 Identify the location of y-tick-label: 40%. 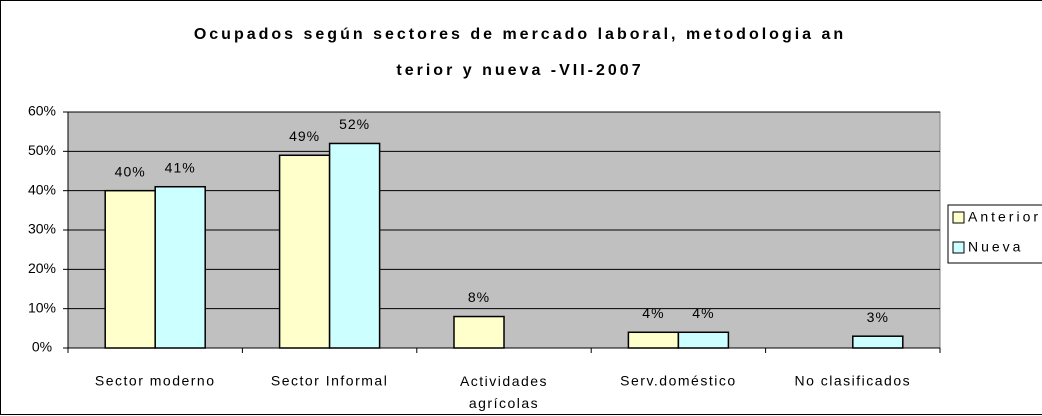
(42, 189).